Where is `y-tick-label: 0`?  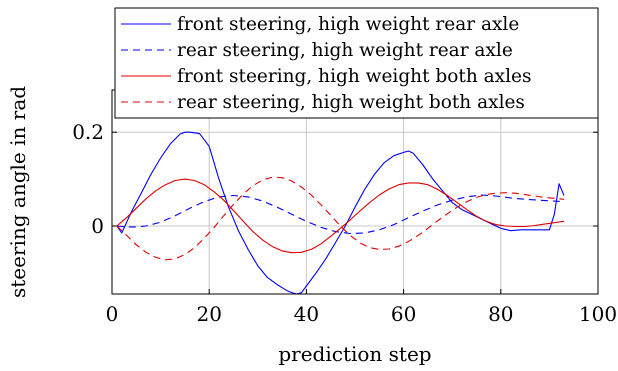
y-tick-label: 0 is located at coordinates (97, 226).